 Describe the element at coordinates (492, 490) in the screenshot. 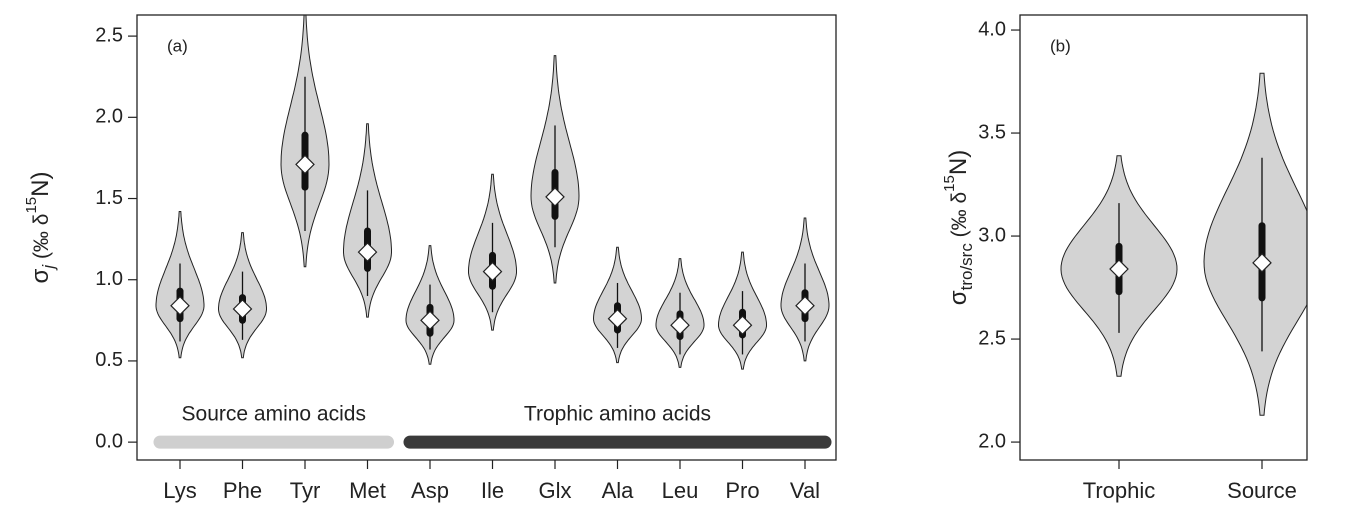

I see `x-tick-label: Ile` at that location.